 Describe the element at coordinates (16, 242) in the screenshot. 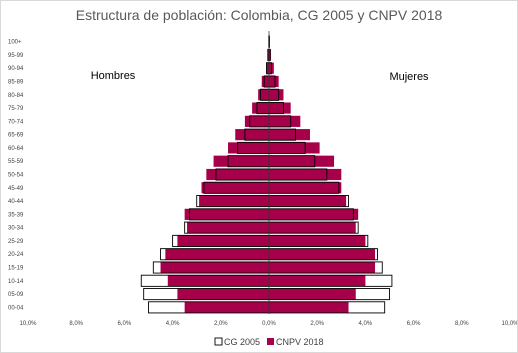

I see `age-label-25-29: 25-29` at that location.